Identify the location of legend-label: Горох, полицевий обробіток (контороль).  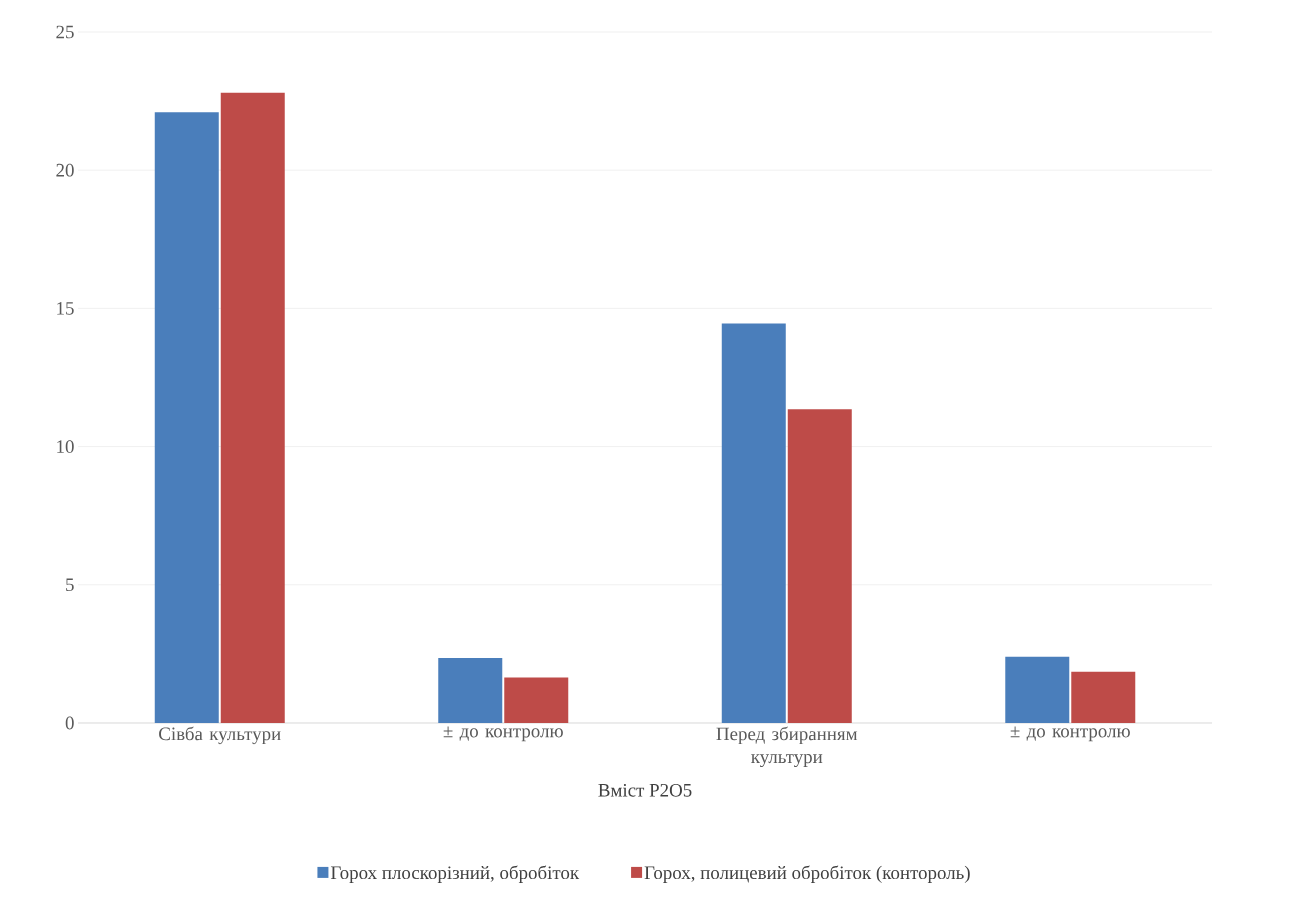
(807, 874).